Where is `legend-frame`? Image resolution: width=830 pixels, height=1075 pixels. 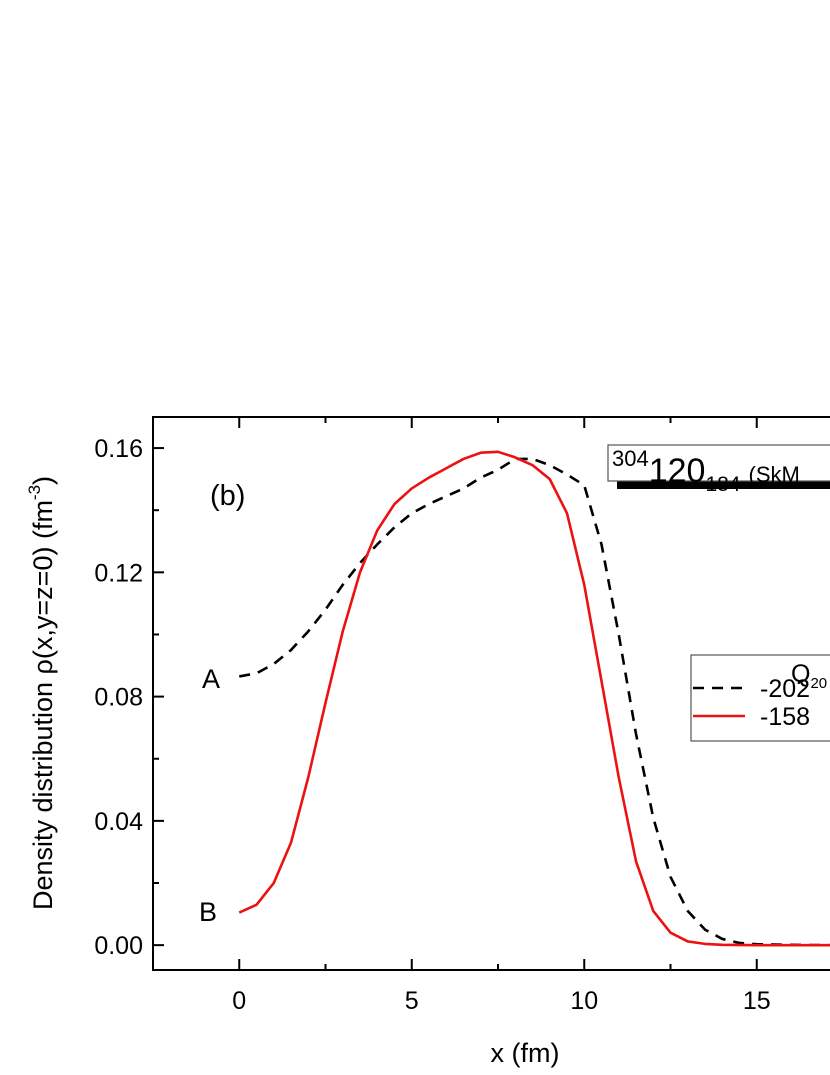 legend-frame is located at coordinates (760, 698).